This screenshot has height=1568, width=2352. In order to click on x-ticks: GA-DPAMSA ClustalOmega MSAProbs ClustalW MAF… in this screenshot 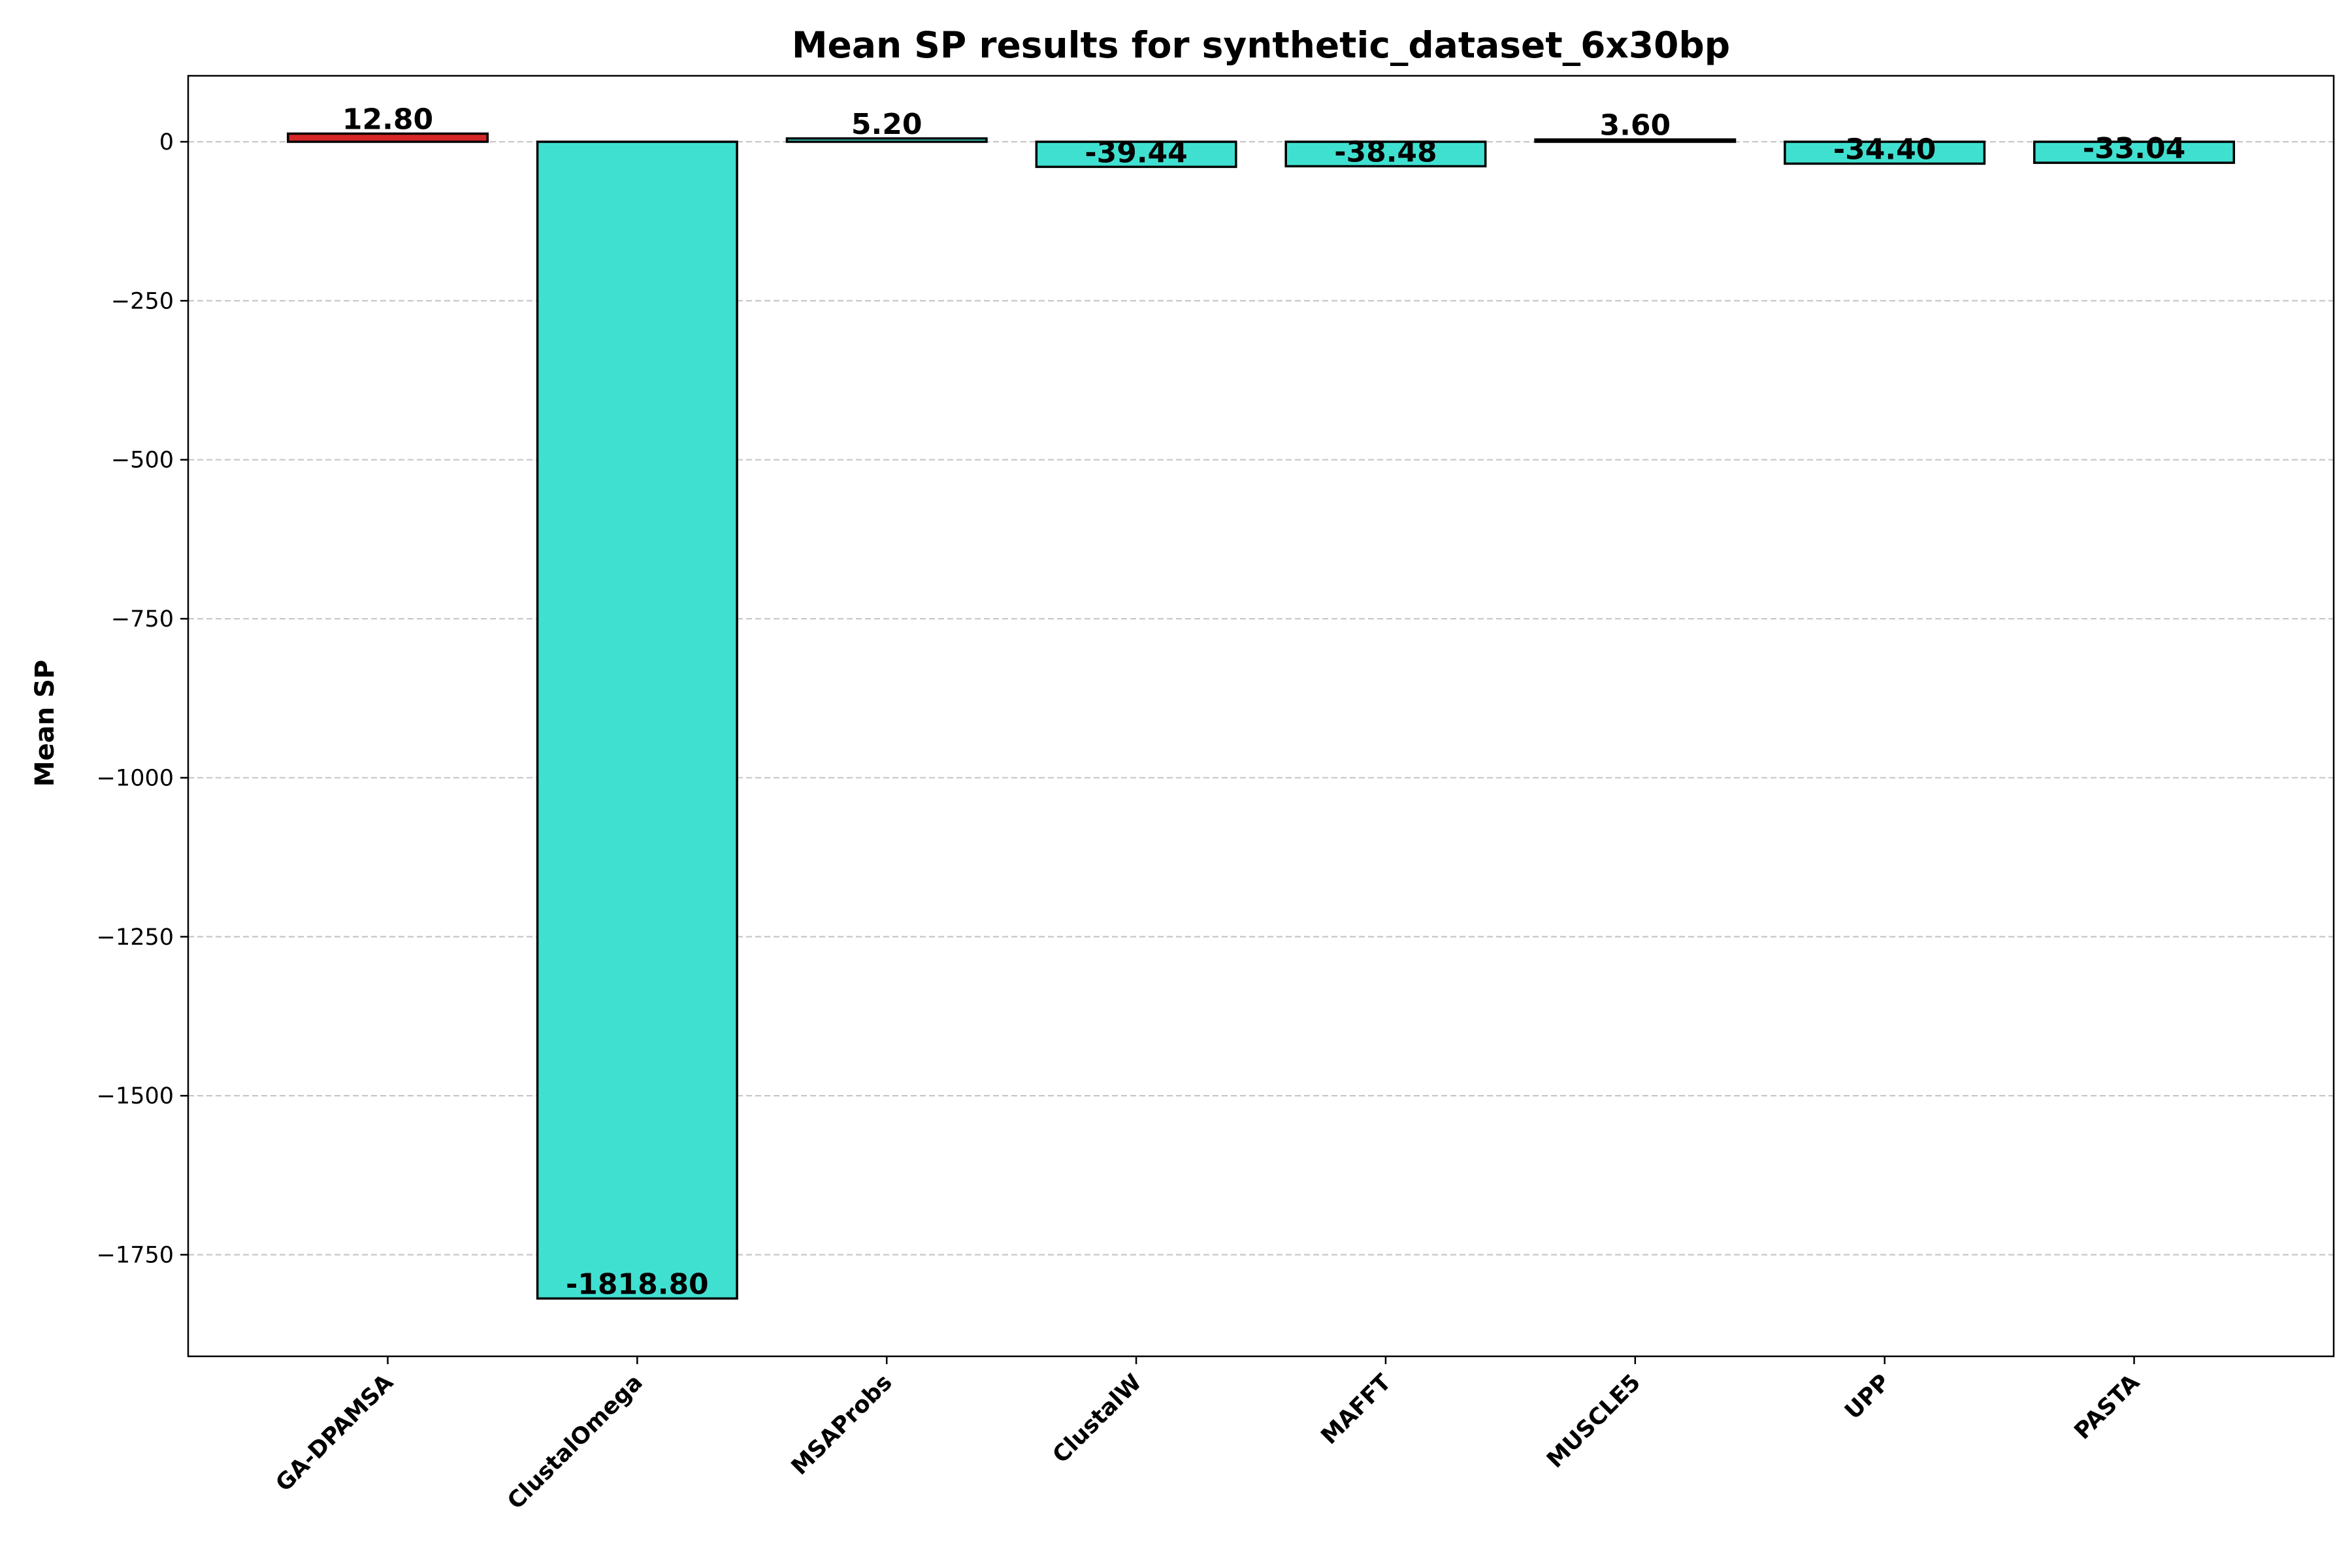, I will do `click(1208, 1435)`.